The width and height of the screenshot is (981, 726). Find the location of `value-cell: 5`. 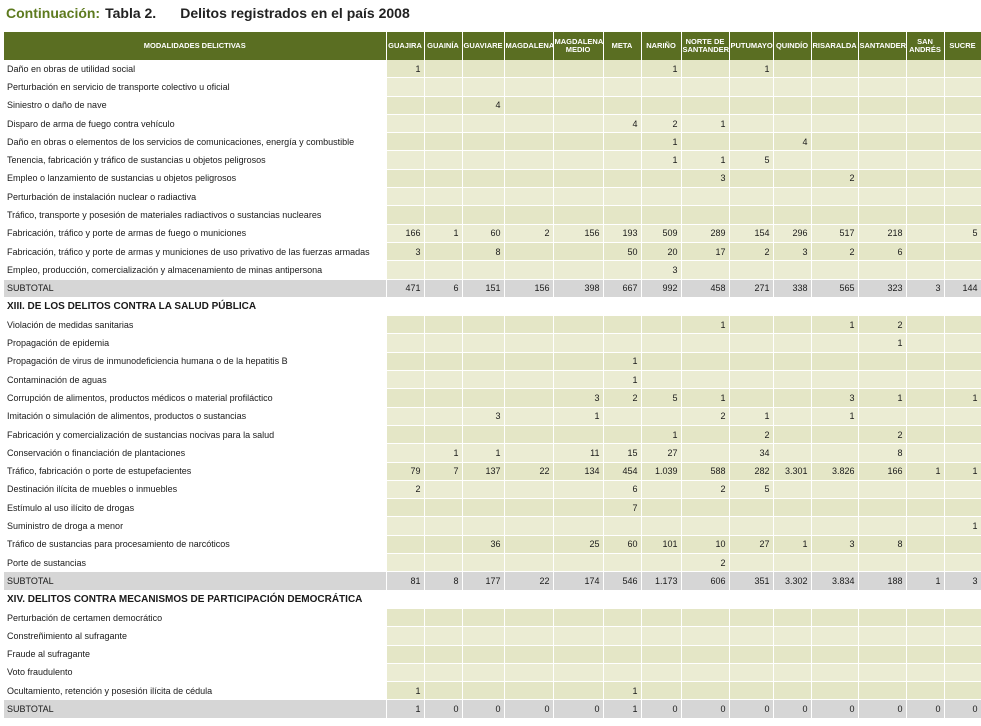

value-cell: 5 is located at coordinates (962, 233).